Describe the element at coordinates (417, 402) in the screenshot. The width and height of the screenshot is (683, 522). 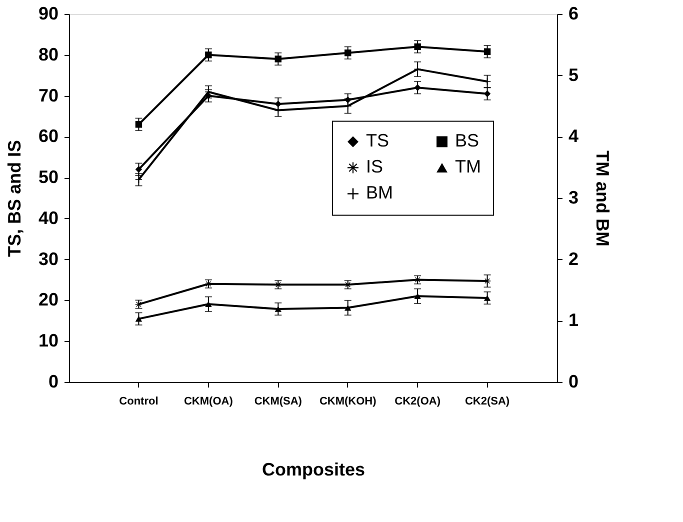
I see `x-tick-label: CK2(OA)` at that location.